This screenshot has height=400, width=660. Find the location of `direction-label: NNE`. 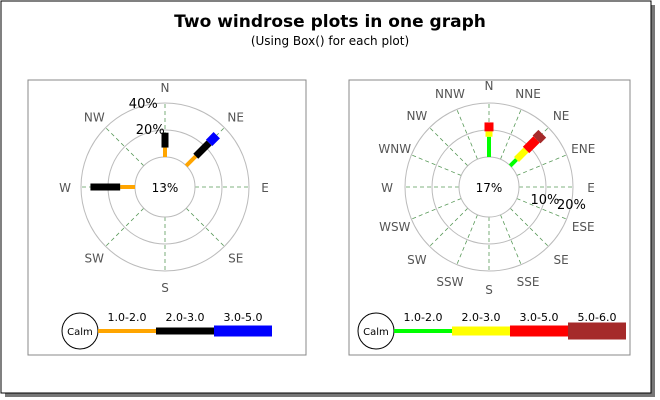

direction-label: NNE is located at coordinates (528, 94).